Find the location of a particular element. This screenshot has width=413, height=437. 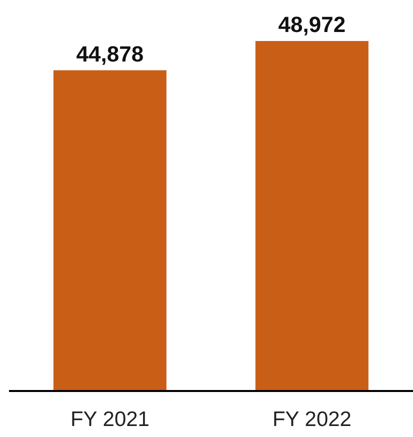

data-label: 48,972 is located at coordinates (312, 24).